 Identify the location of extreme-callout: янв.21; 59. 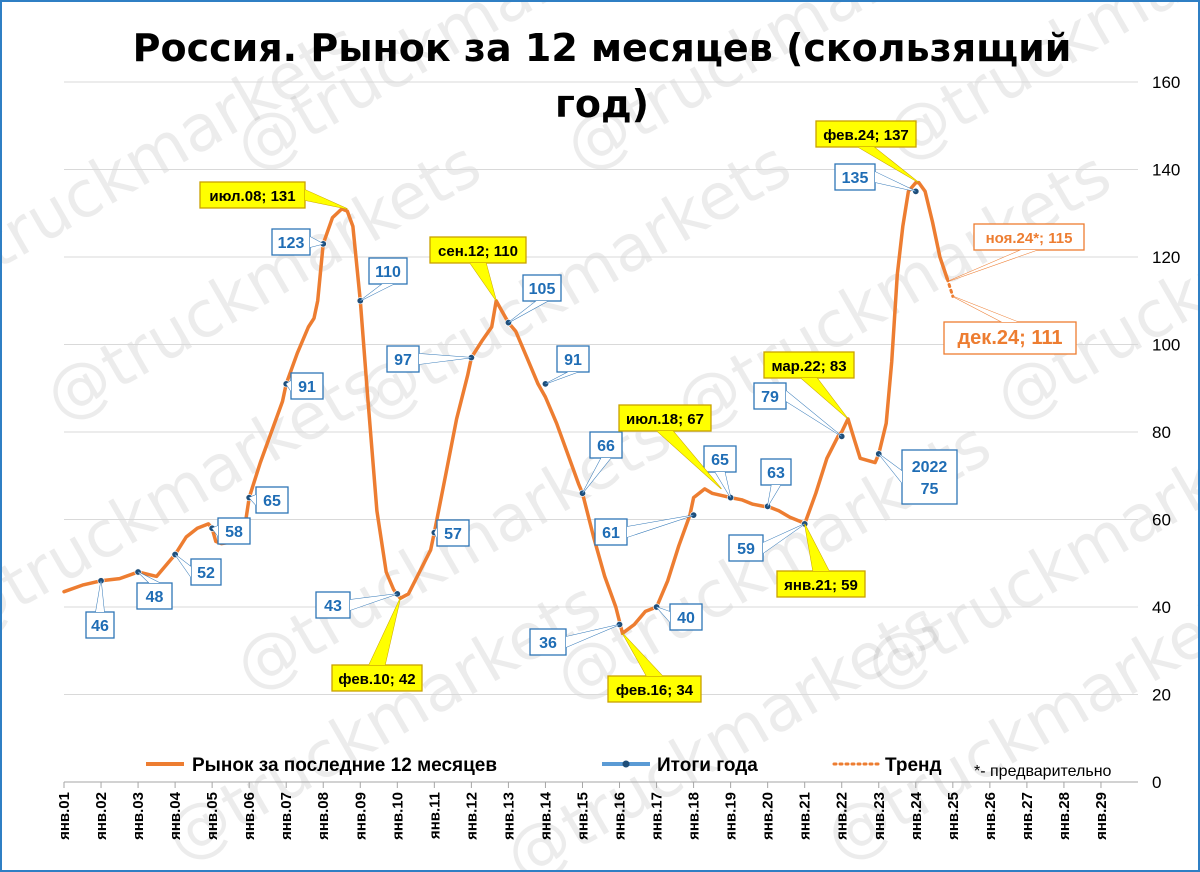
(821, 560).